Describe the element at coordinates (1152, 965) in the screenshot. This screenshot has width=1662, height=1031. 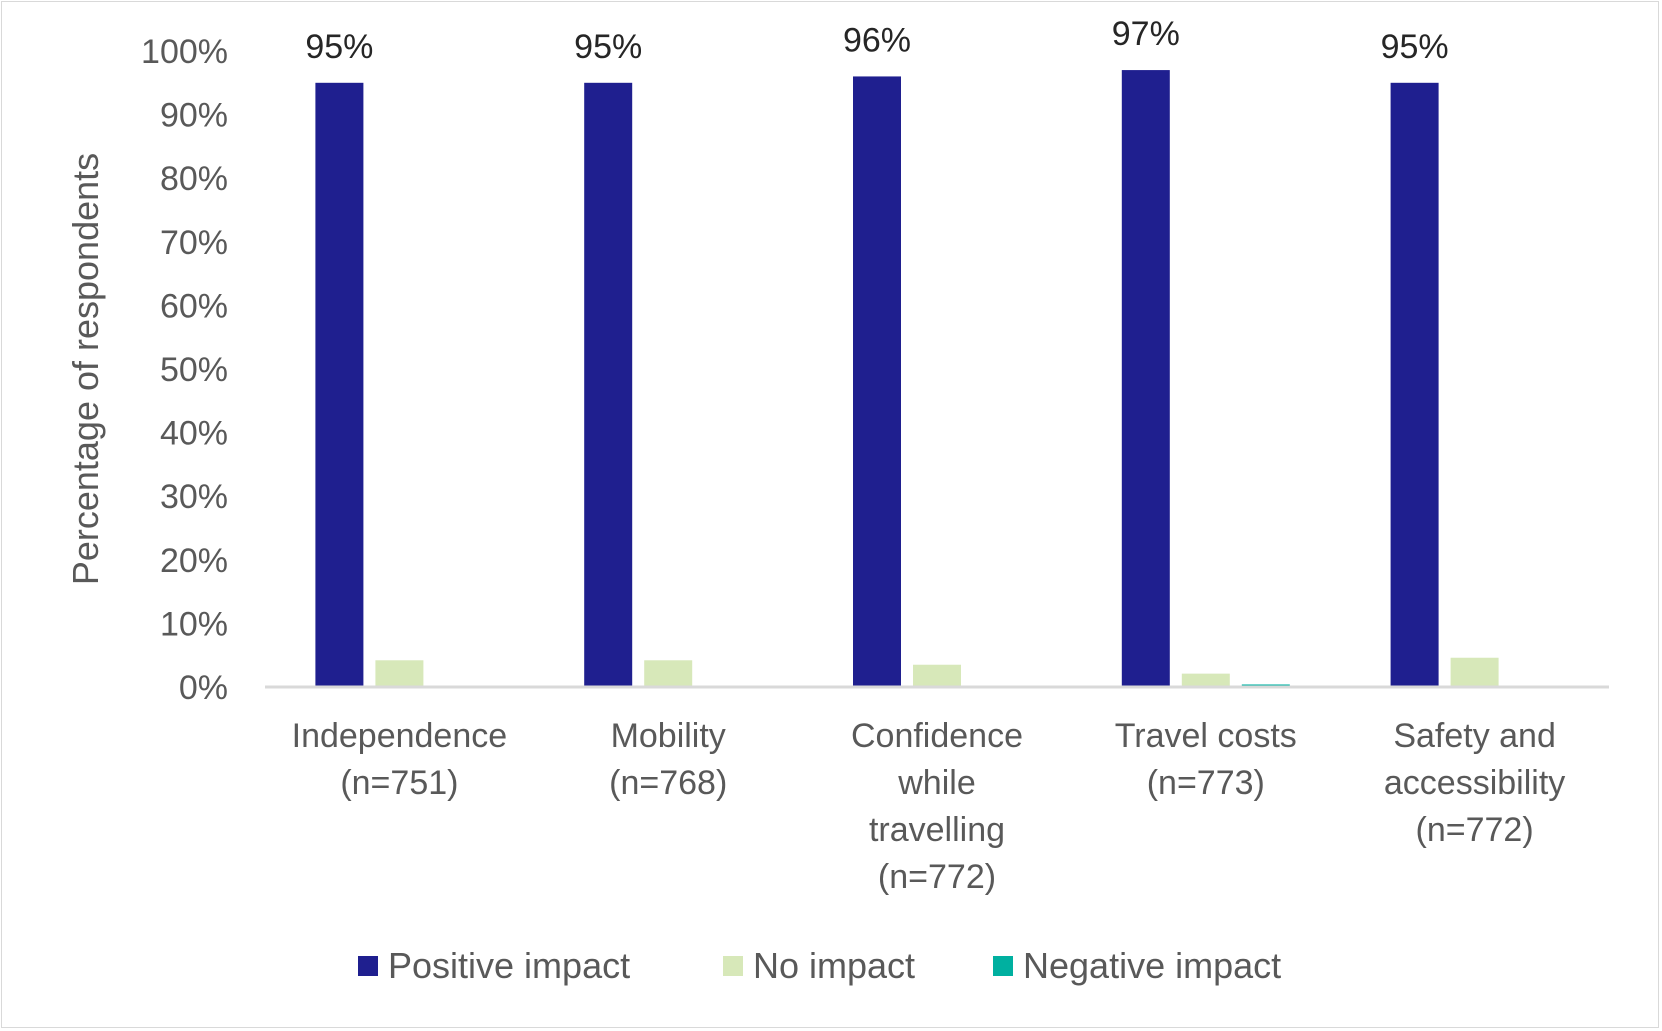
I see `legend-label: Negative impact` at that location.